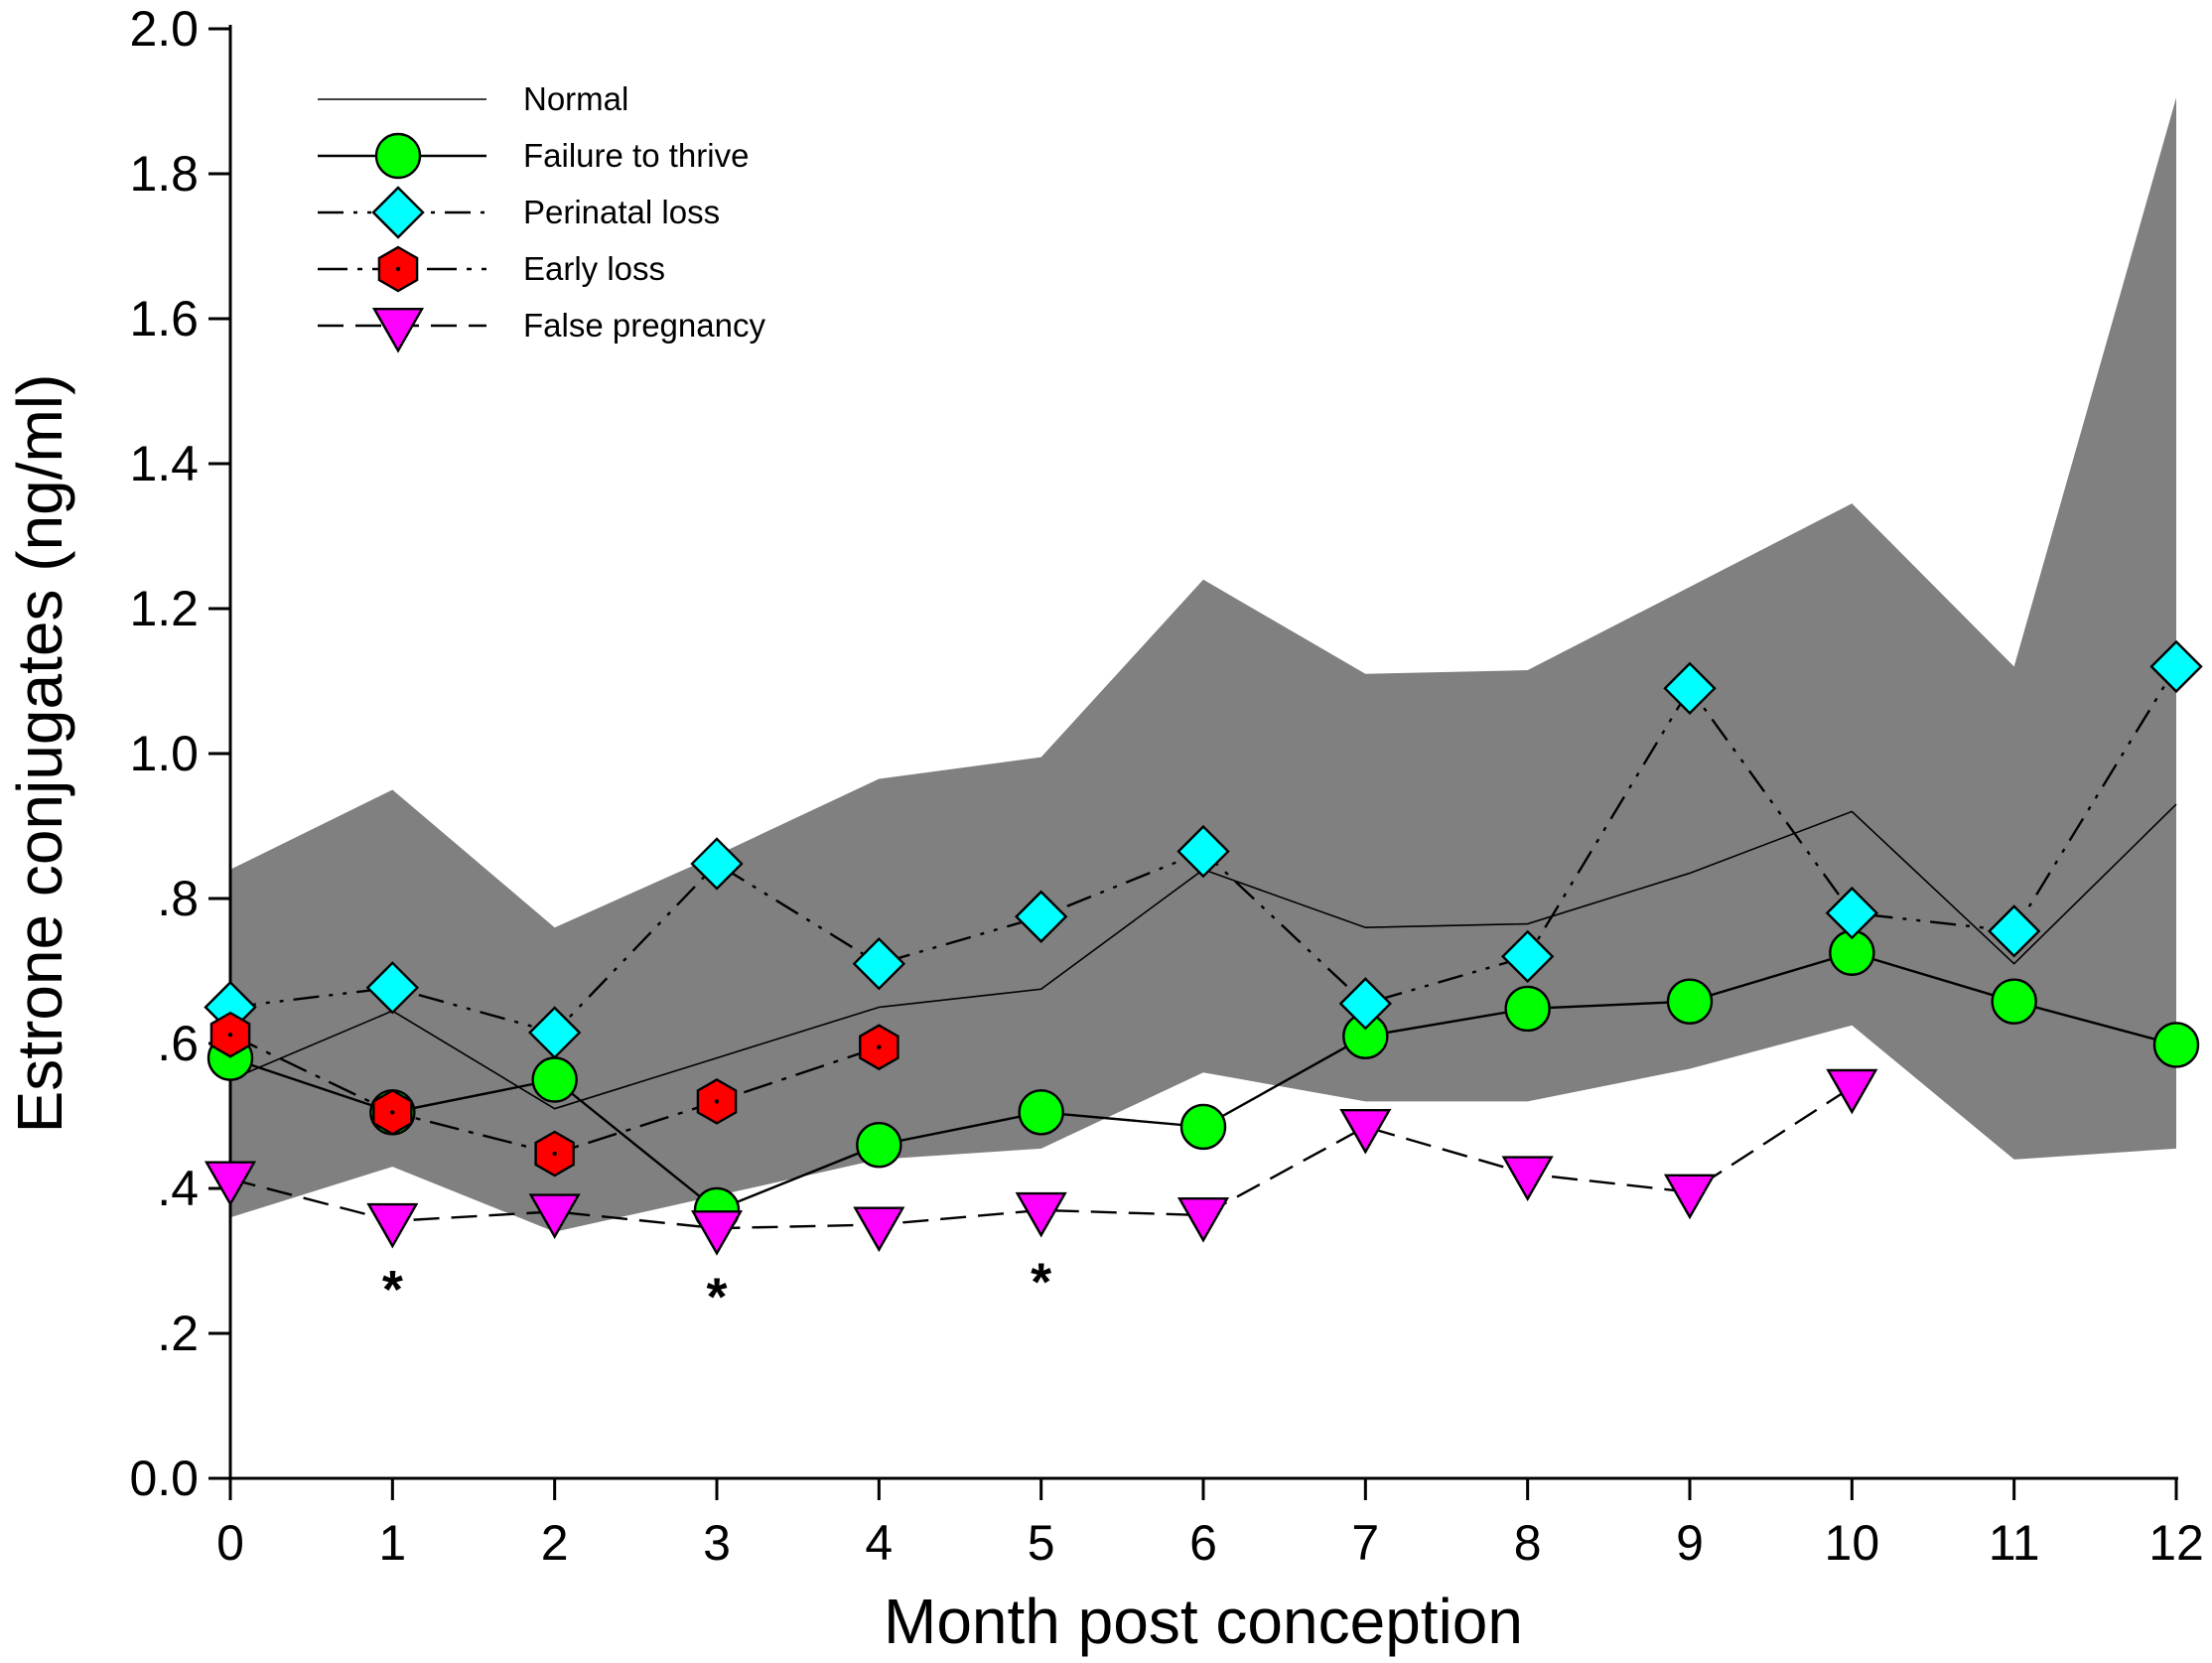 This screenshot has height=1663, width=2212. I want to click on x-tick-label: 9, so click(1690, 1543).